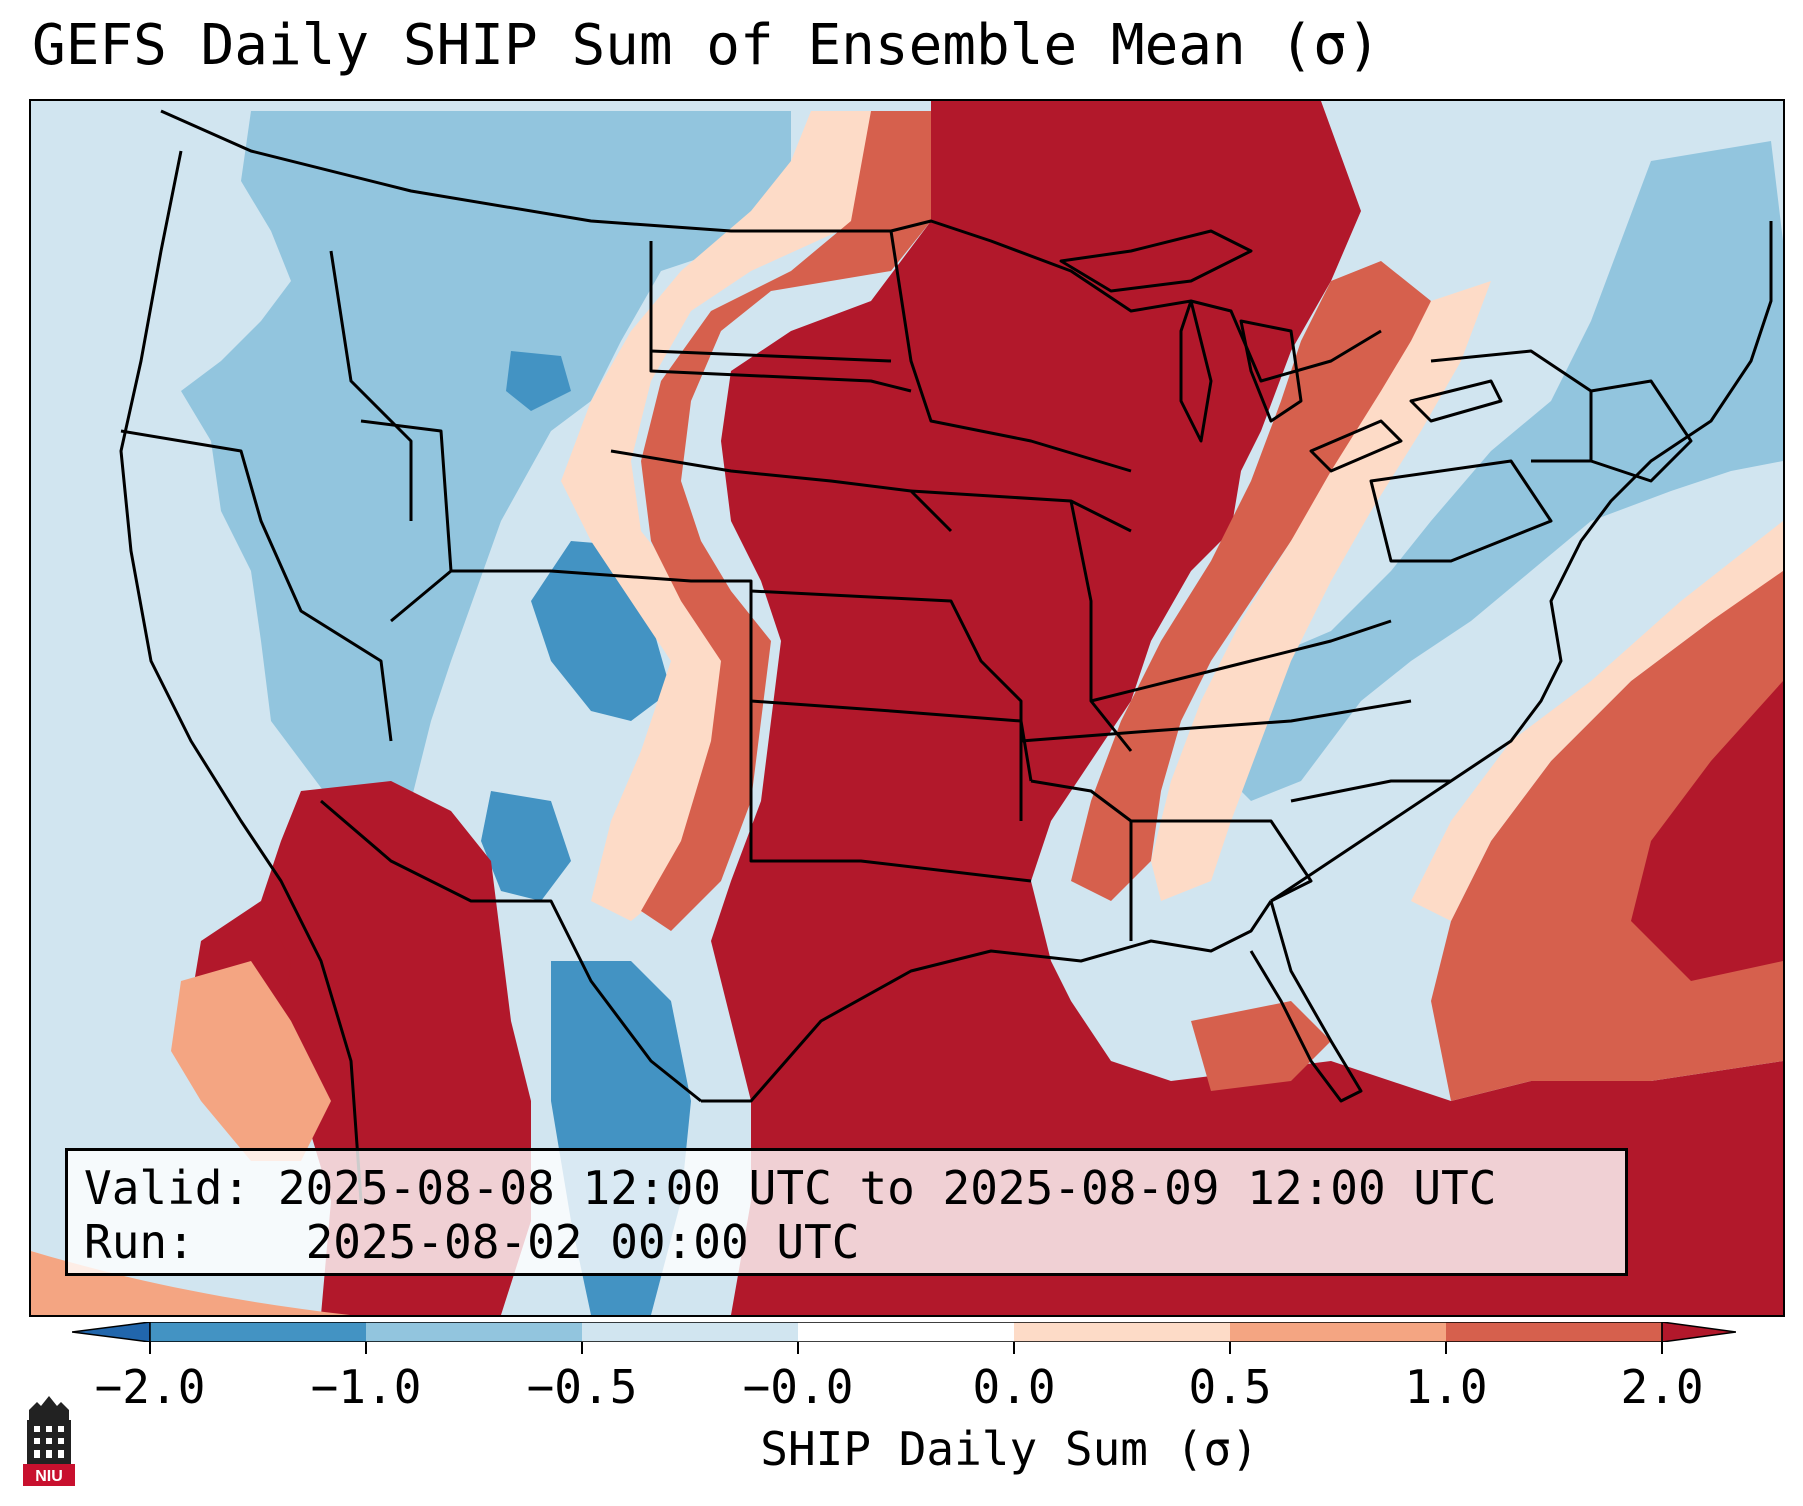 The height and width of the screenshot is (1506, 1803). What do you see at coordinates (511, 951) in the screenshot?
I see `border-mx` at bounding box center [511, 951].